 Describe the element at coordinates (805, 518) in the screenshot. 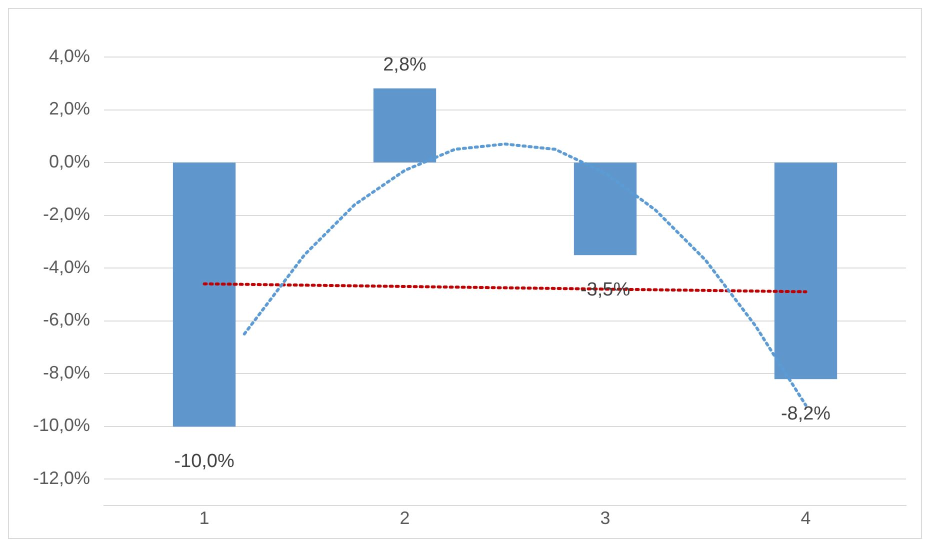

I see `x-tick-label: 4` at that location.